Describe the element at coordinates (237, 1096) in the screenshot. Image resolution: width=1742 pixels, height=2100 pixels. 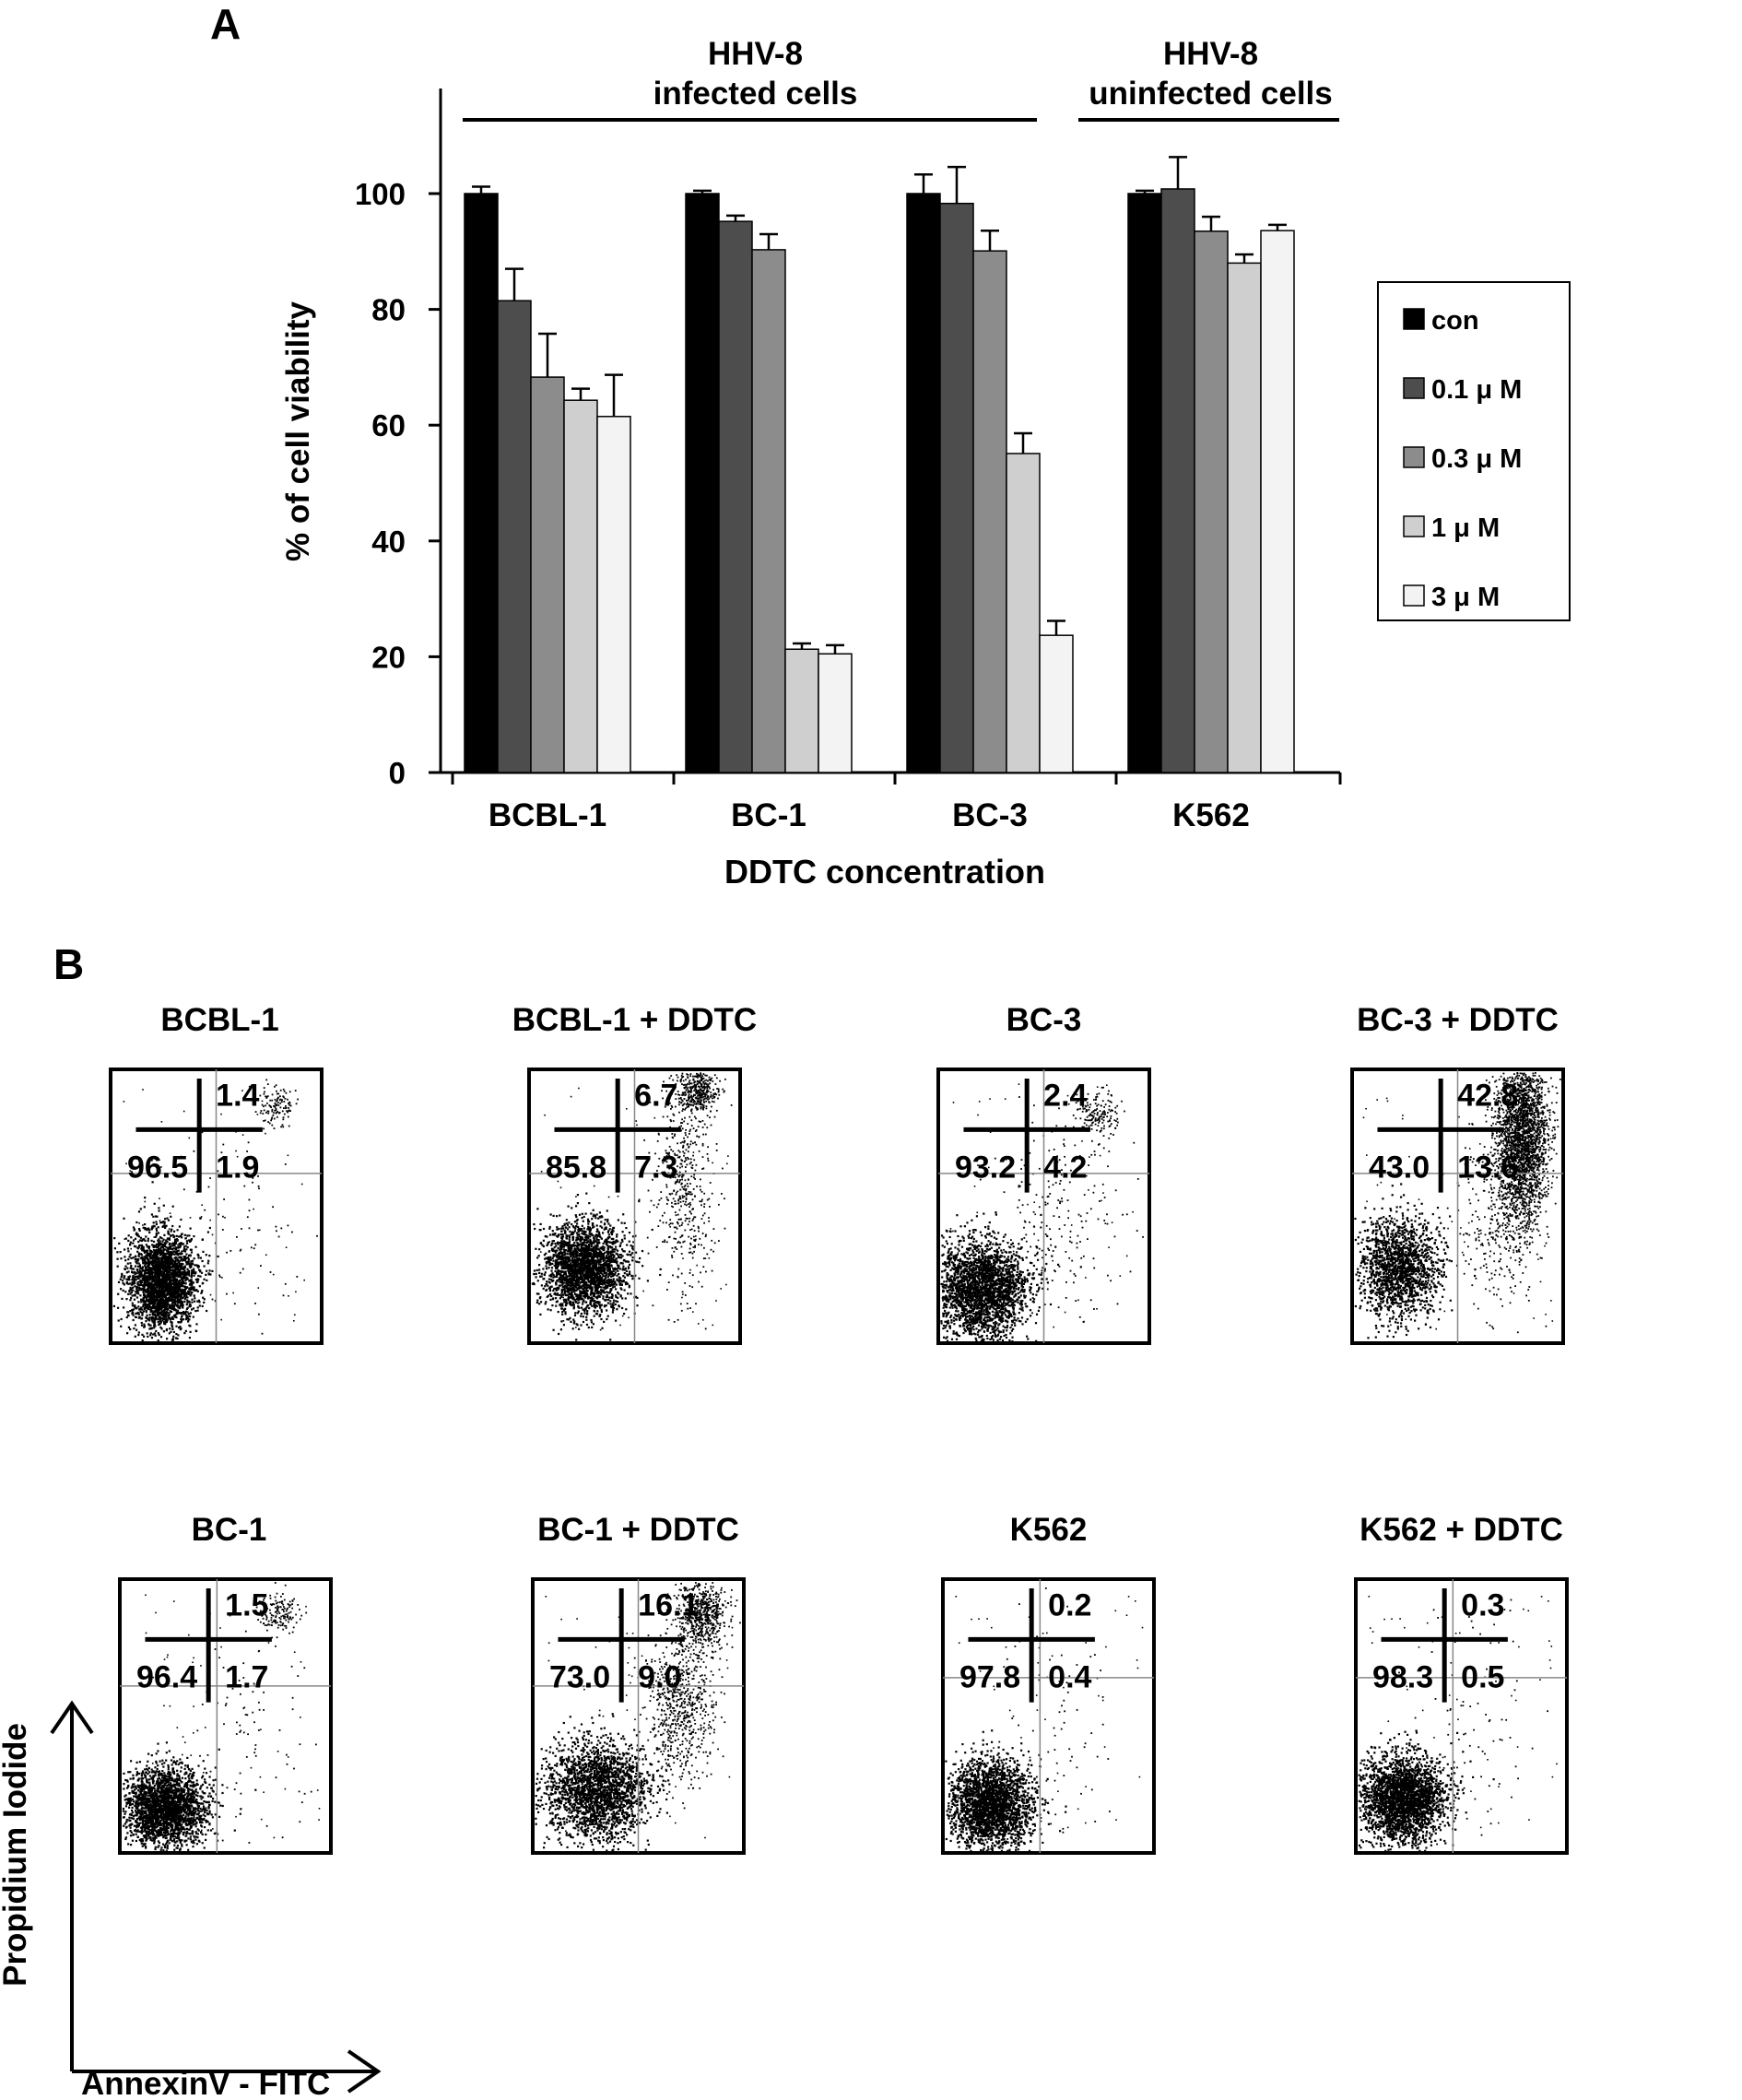
I see `upper-right-percent: 1.4` at that location.